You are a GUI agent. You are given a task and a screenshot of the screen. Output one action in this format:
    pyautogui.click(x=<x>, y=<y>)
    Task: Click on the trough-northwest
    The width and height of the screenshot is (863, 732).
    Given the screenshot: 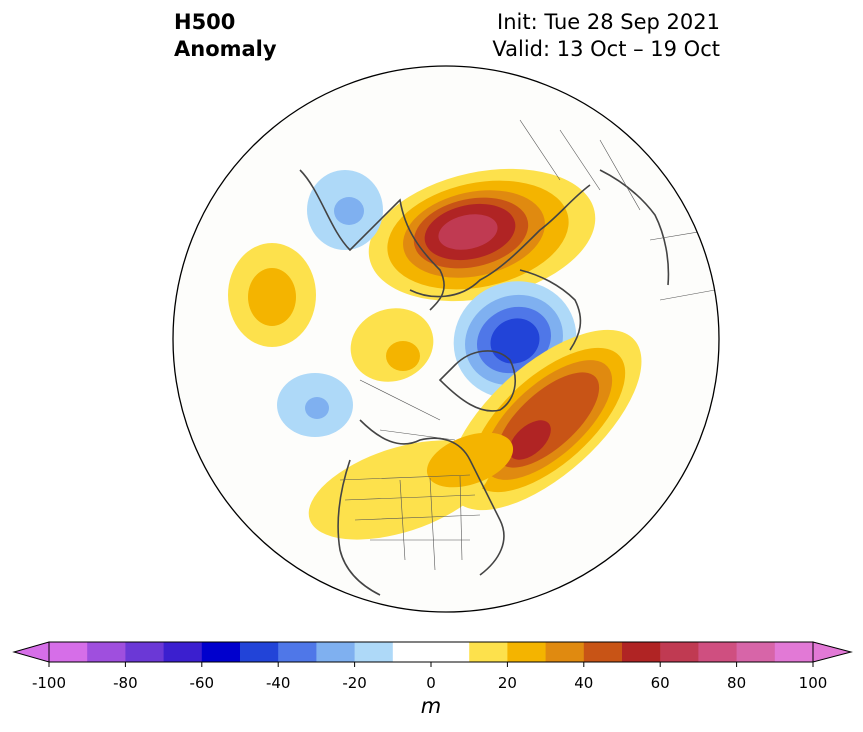 What is the action you would take?
    pyautogui.click(x=345, y=210)
    